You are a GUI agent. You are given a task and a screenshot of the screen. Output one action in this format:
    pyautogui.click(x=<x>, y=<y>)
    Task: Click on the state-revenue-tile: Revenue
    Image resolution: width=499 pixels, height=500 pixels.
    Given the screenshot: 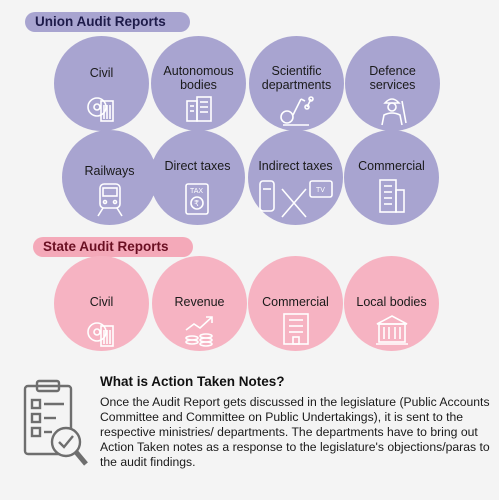 What is the action you would take?
    pyautogui.click(x=199, y=303)
    